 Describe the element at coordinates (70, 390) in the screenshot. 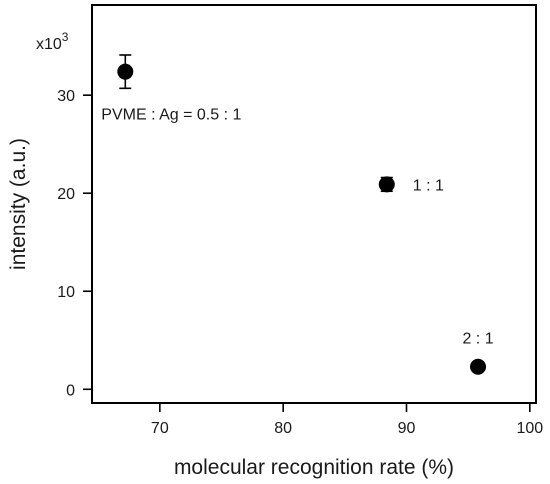

I see `y-tick-label: 0` at that location.